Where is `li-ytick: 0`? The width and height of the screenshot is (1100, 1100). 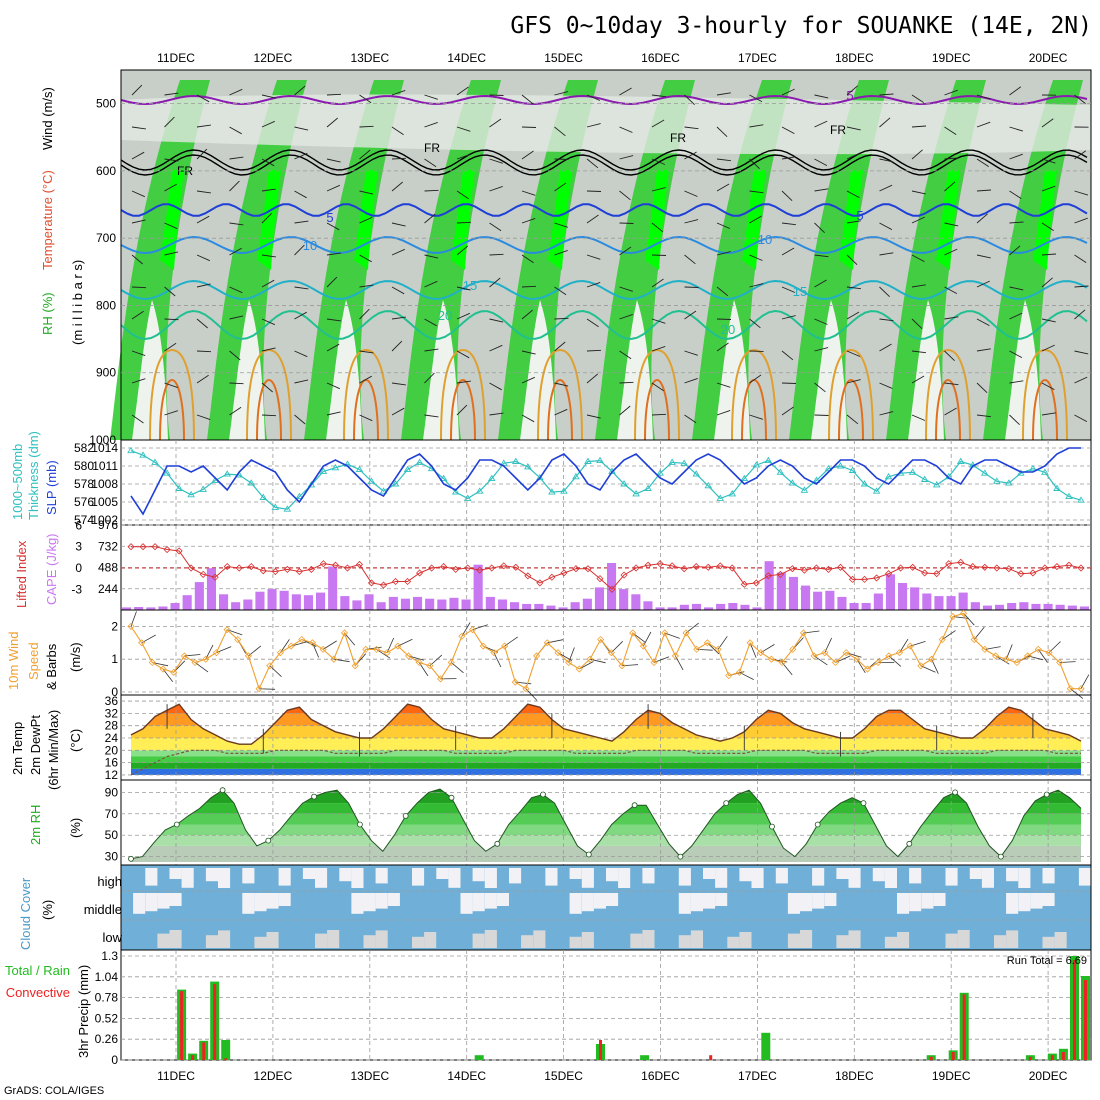 li-ytick: 0 is located at coordinates (78, 568).